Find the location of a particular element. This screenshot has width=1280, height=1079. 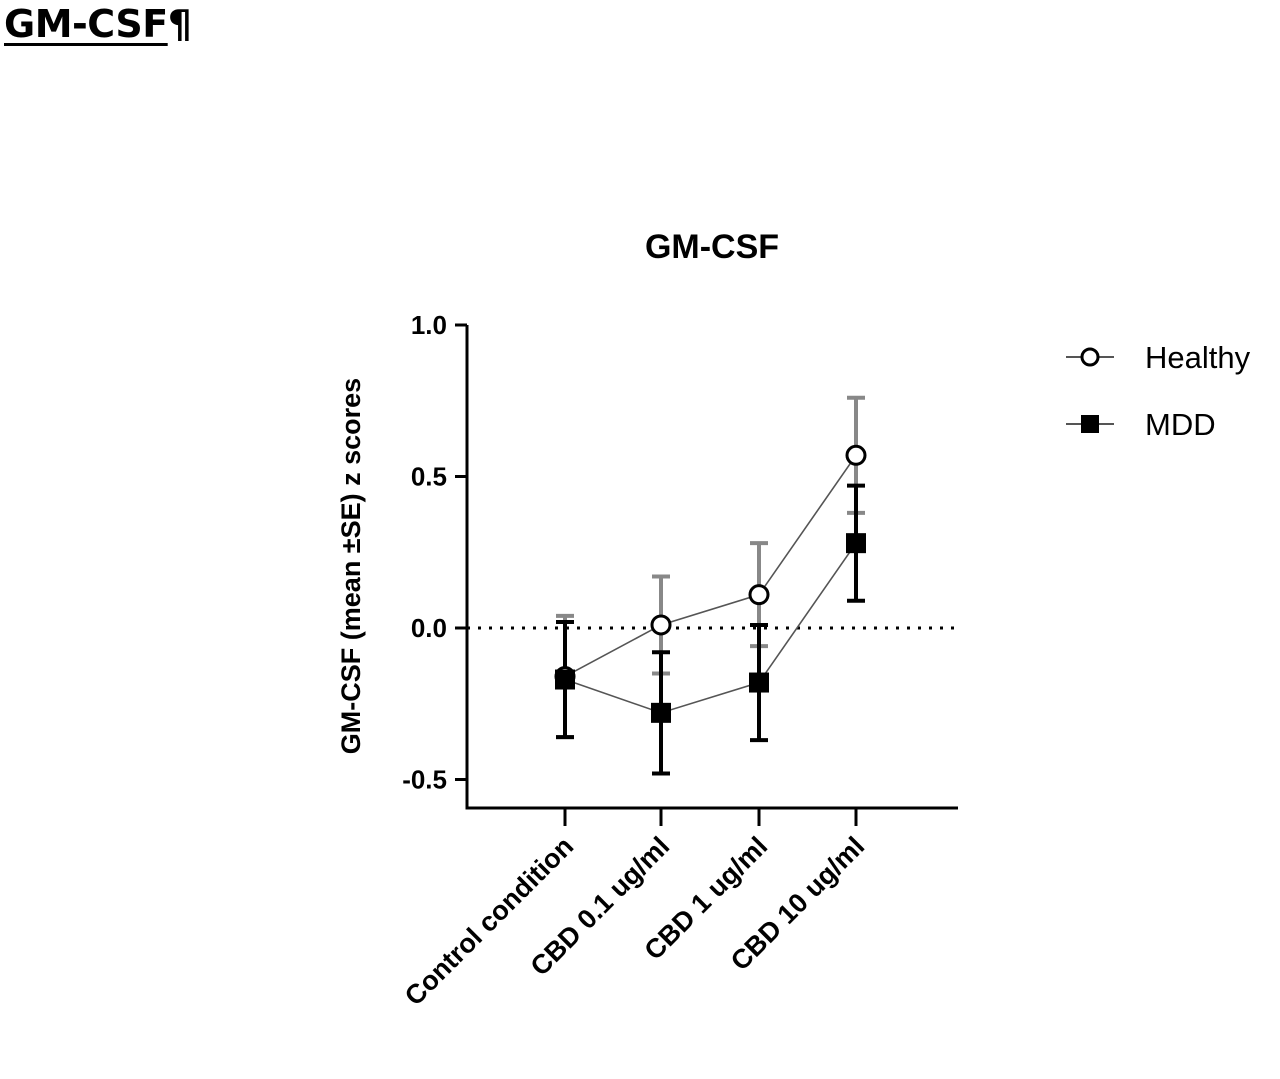

y-tick-label: -0.5 is located at coordinates (424, 780).